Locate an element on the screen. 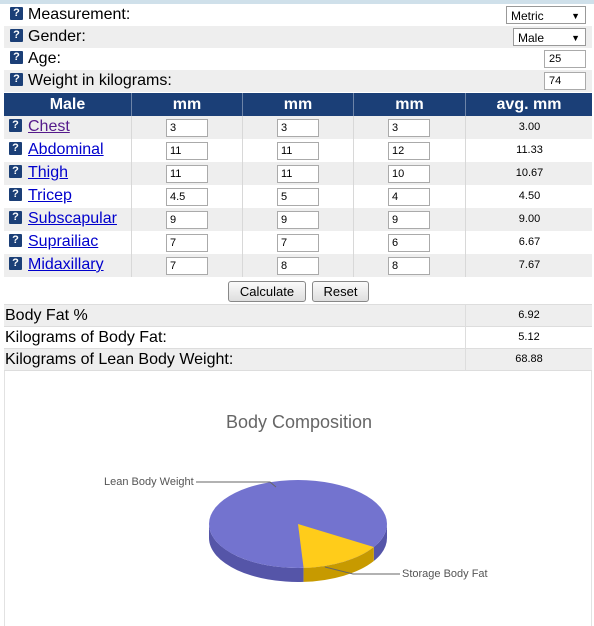 The height and width of the screenshot is (626, 594). chart-title: Body Composition is located at coordinates (299, 422).